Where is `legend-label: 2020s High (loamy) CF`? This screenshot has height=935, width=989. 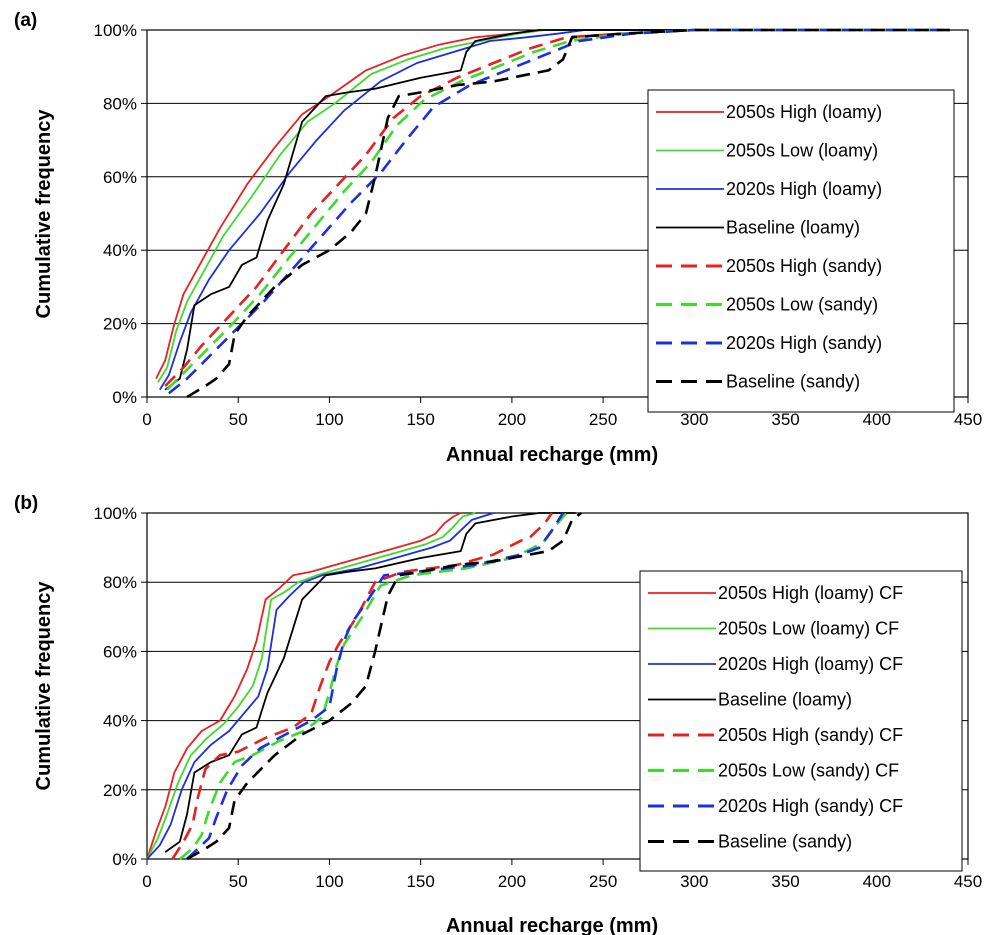 legend-label: 2020s High (loamy) CF is located at coordinates (810, 664).